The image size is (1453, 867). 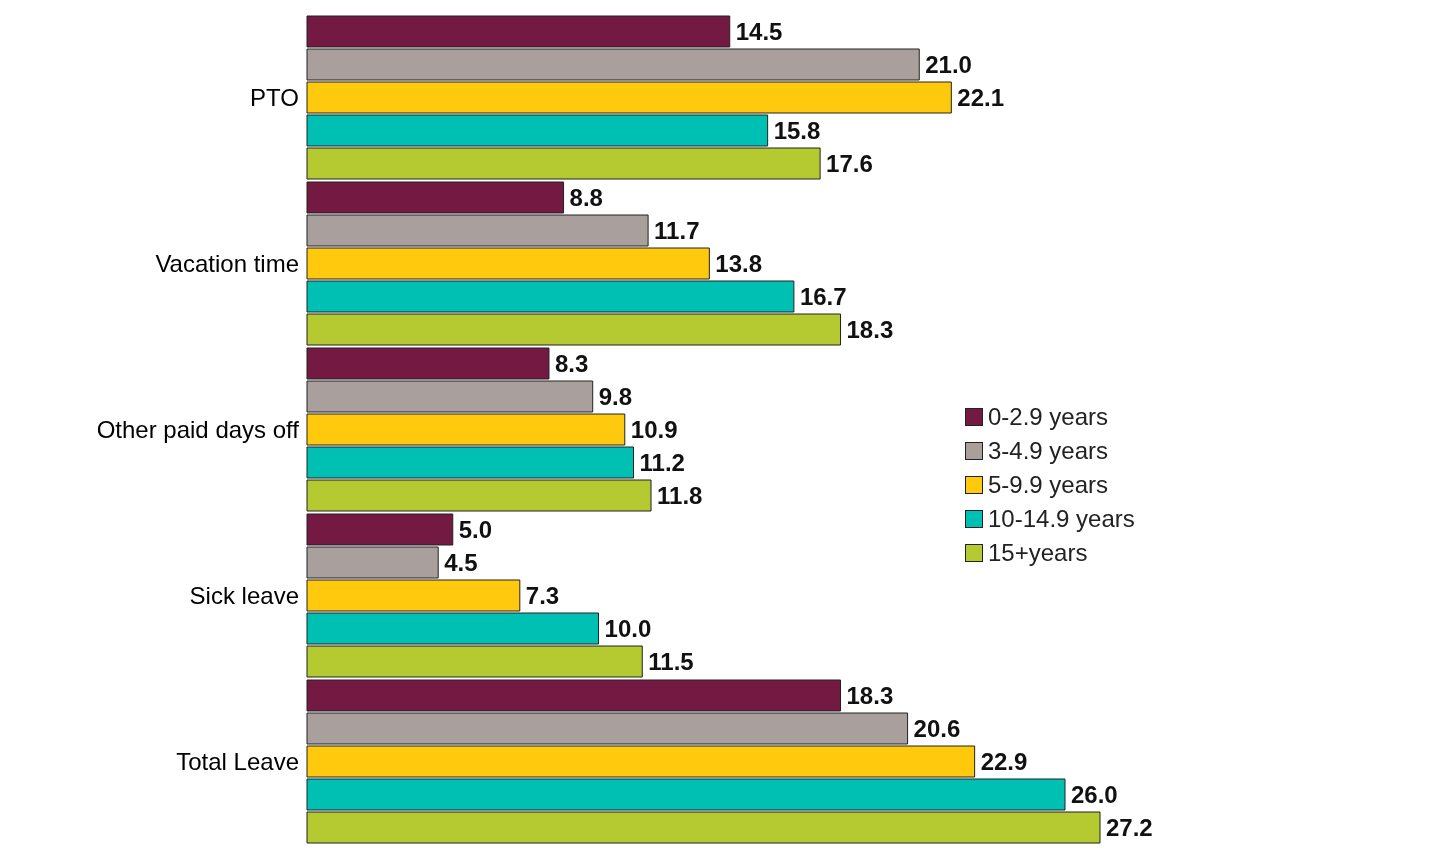 I want to click on data-label: 22.1, so click(x=981, y=97).